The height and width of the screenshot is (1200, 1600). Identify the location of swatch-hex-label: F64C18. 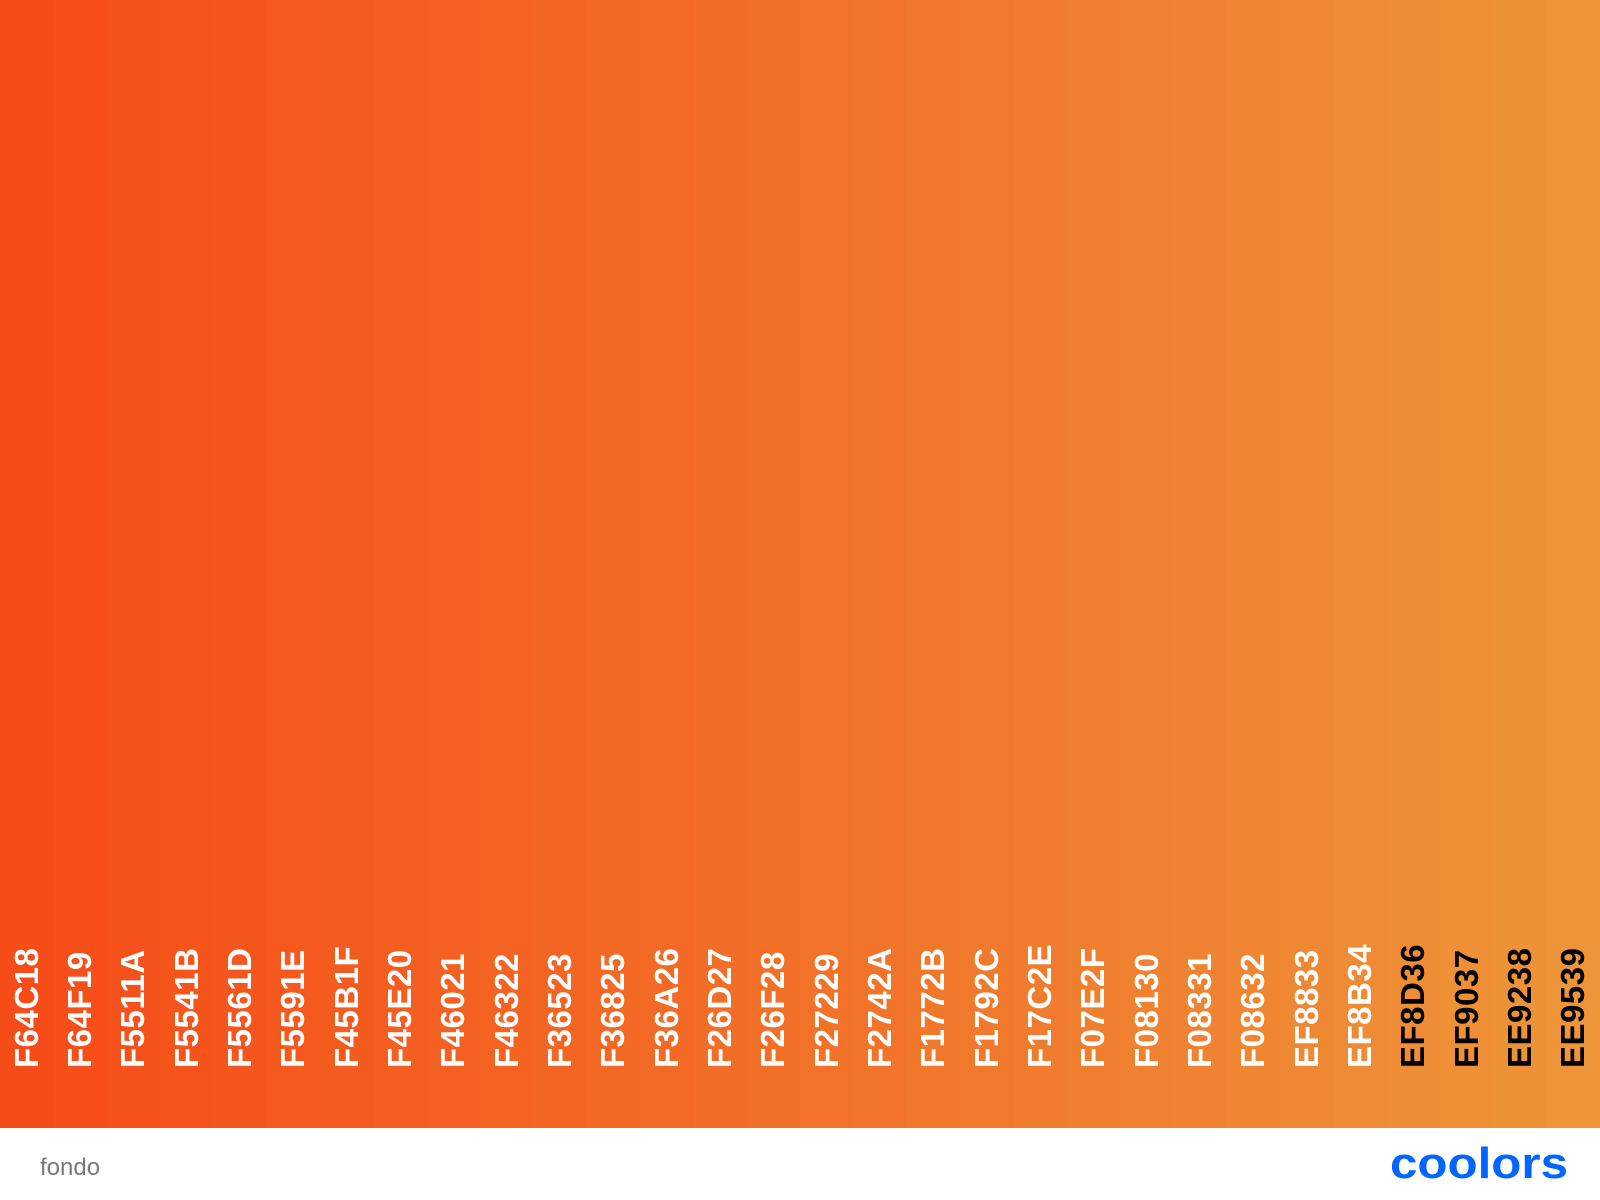
(26, 1007).